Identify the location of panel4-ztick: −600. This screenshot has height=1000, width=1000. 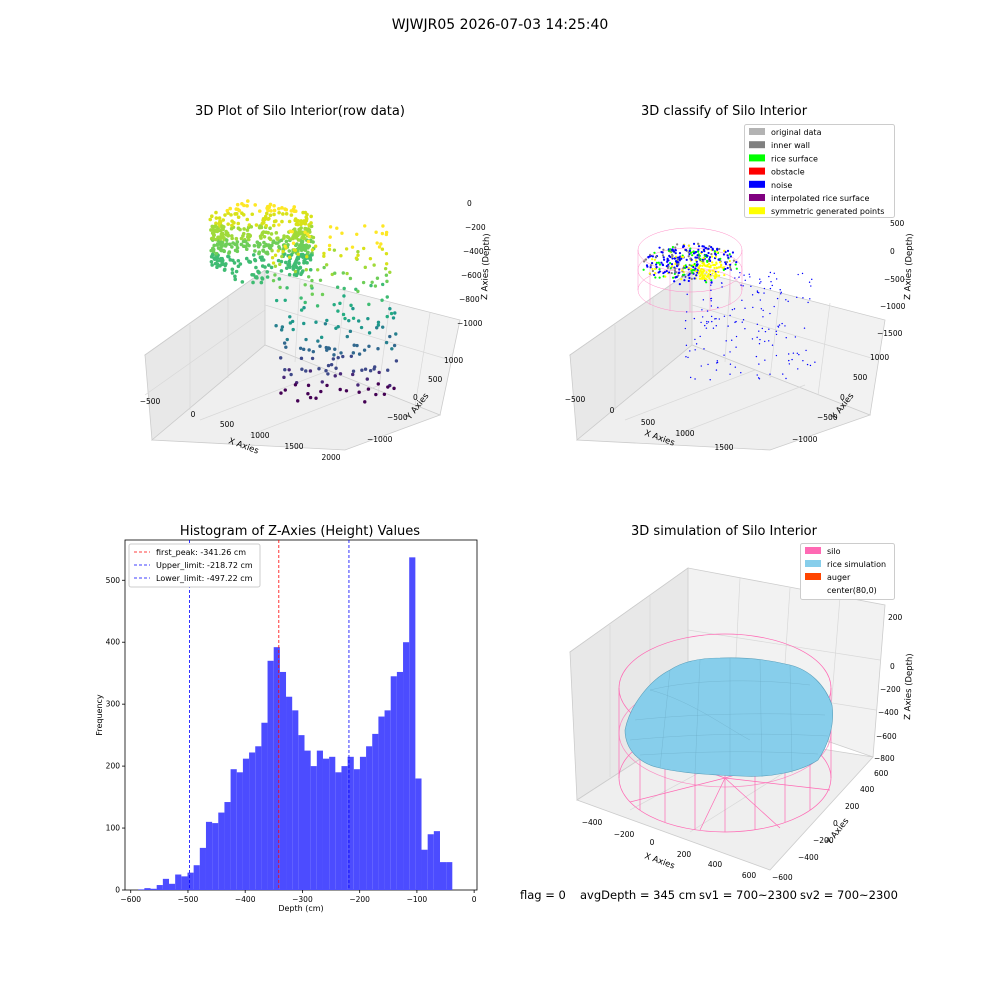
(886, 736).